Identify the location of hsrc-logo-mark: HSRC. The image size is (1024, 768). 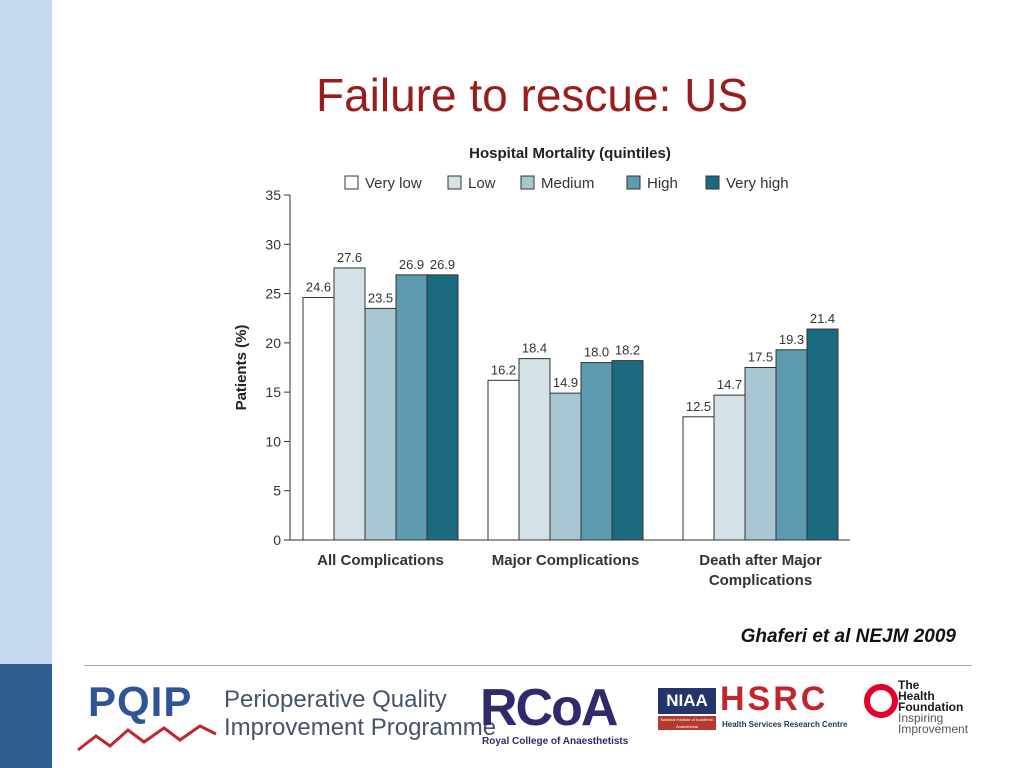
(774, 699).